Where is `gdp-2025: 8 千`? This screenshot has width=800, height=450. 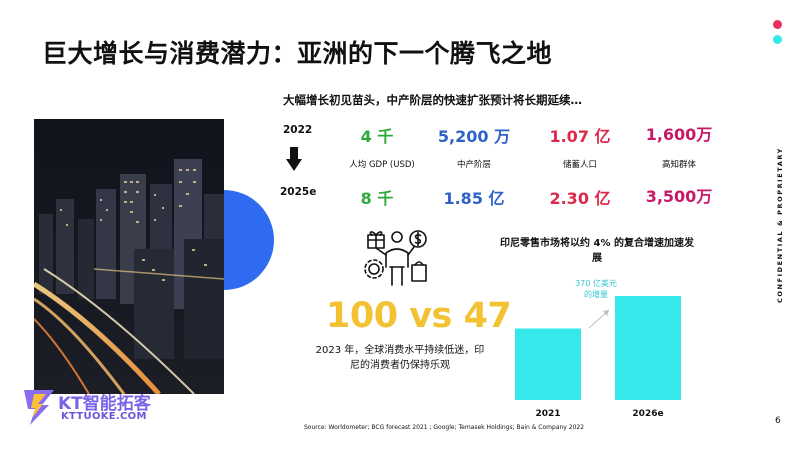
gdp-2025: 8 千 is located at coordinates (377, 198).